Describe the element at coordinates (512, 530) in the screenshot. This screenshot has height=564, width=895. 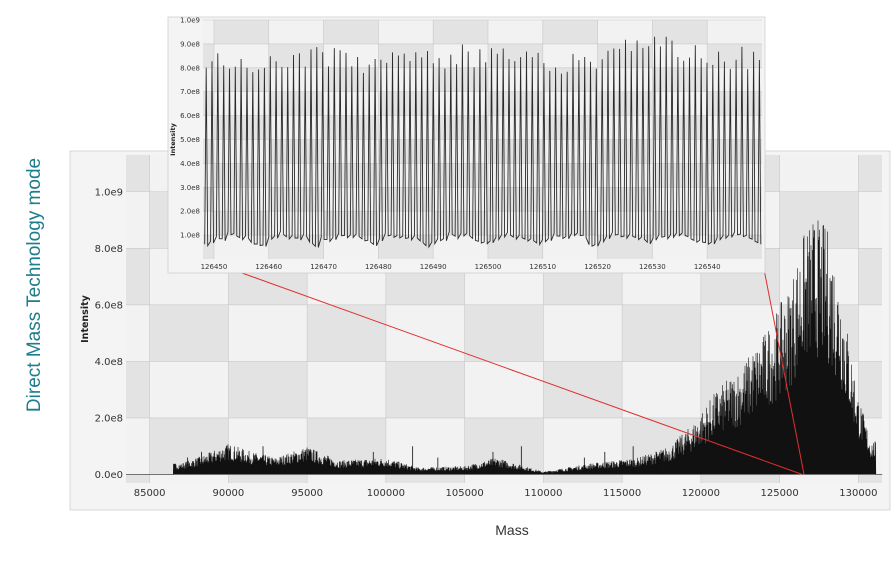
I see `x-axis-label: Mass` at that location.